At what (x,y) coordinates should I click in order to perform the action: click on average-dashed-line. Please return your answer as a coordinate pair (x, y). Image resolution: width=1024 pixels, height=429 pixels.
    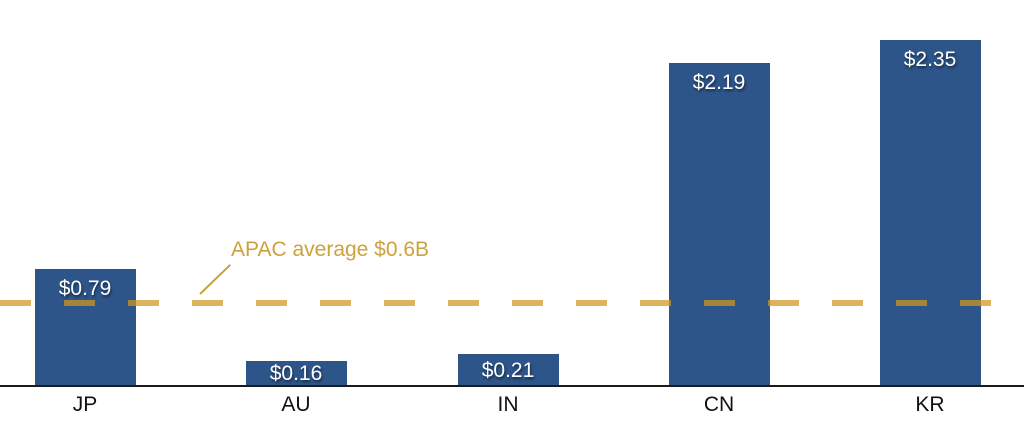
    Looking at the image, I should click on (503, 303).